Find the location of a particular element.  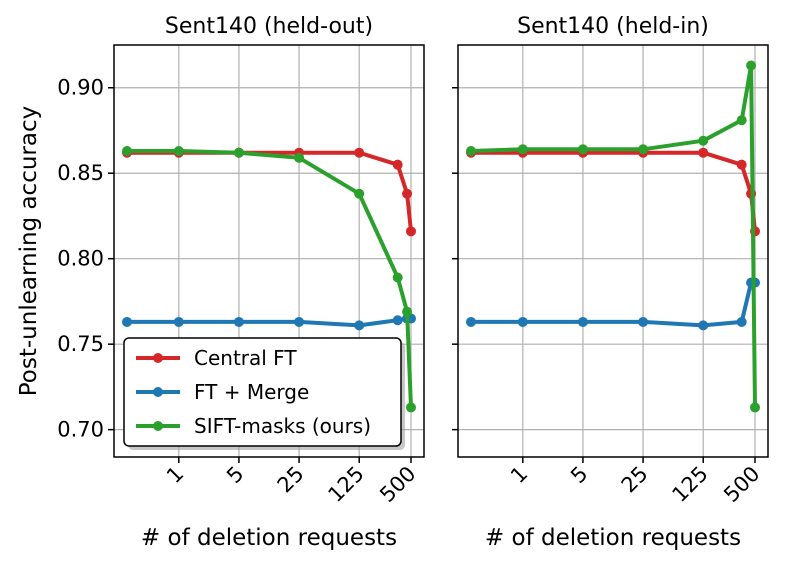

legend-label: SIFT-masks (ours) is located at coordinates (282, 426).